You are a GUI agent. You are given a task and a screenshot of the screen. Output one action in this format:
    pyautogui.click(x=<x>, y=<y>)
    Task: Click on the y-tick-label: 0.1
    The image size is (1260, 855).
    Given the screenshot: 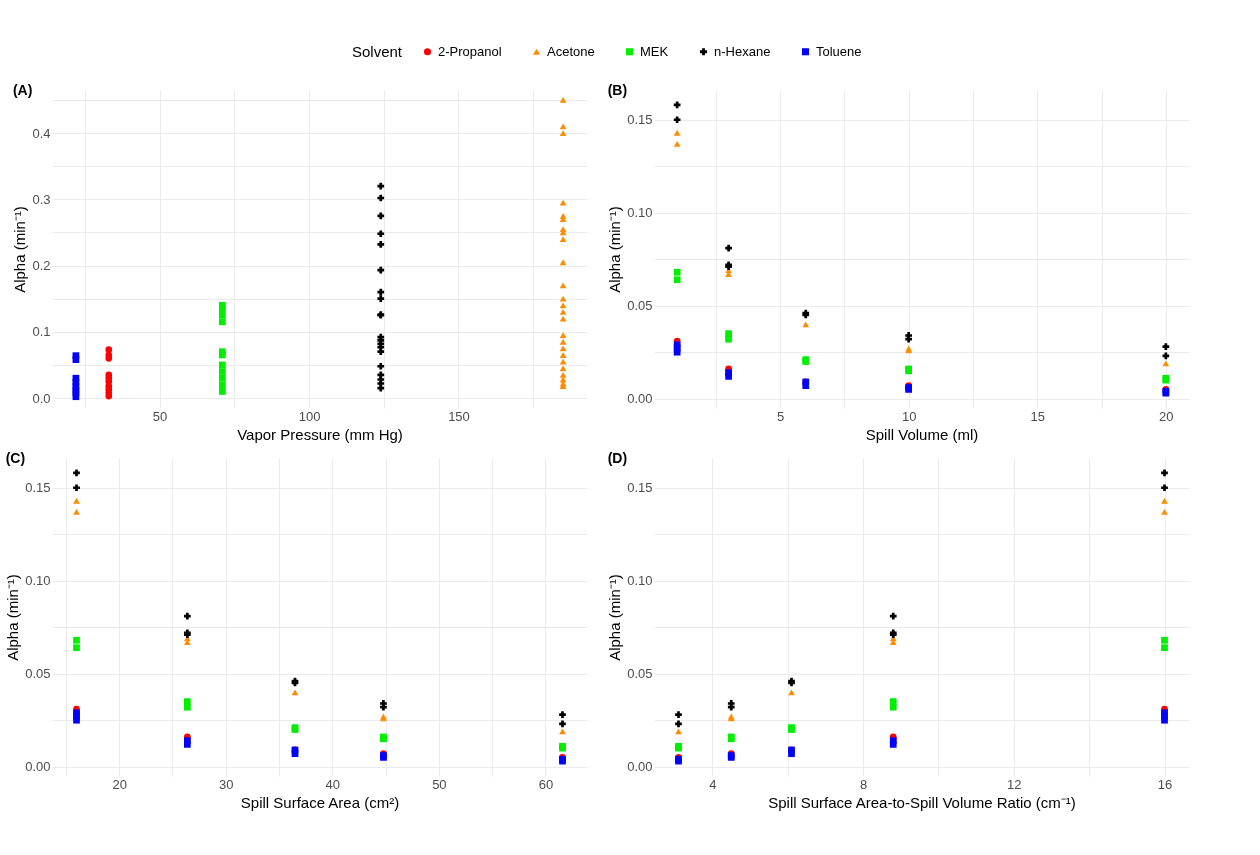 What is the action you would take?
    pyautogui.click(x=41, y=332)
    